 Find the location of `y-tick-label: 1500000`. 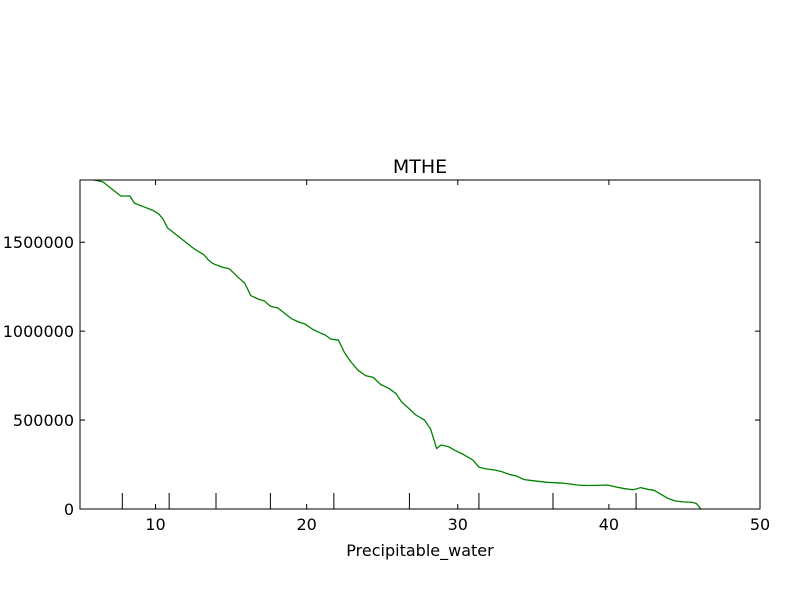

y-tick-label: 1500000 is located at coordinates (38, 242).